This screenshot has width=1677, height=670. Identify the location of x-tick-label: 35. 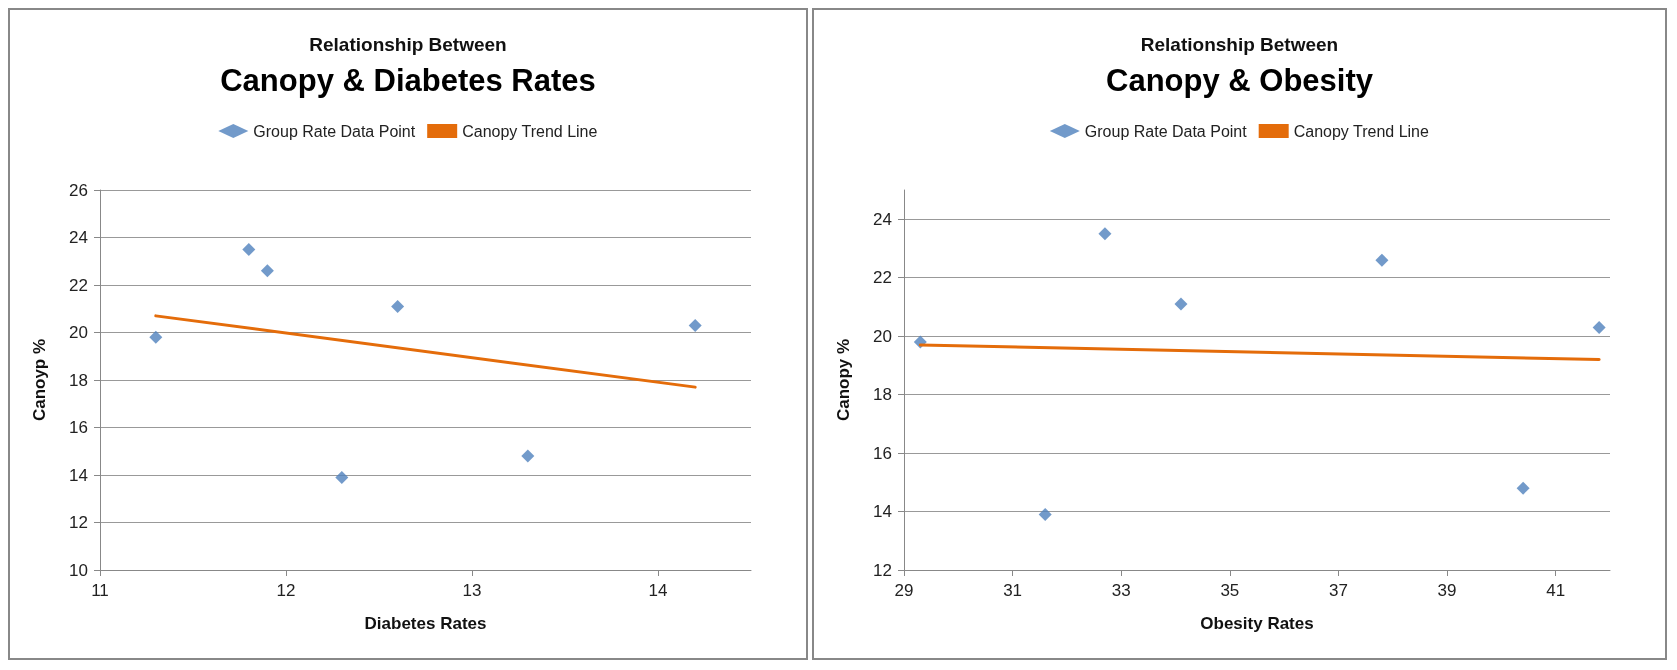
(1230, 590).